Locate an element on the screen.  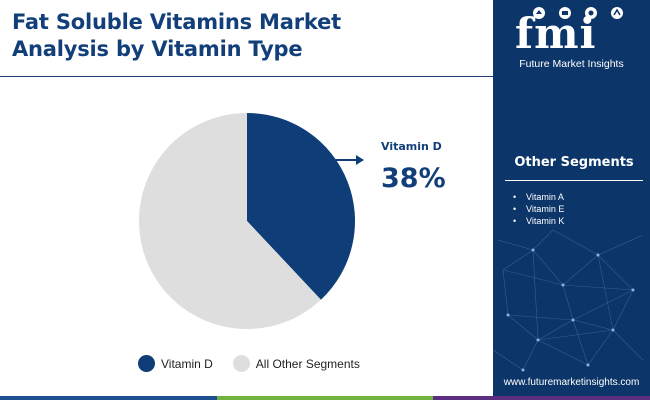
title-line-1: Fat Soluble Vitamins Market is located at coordinates (176, 22).